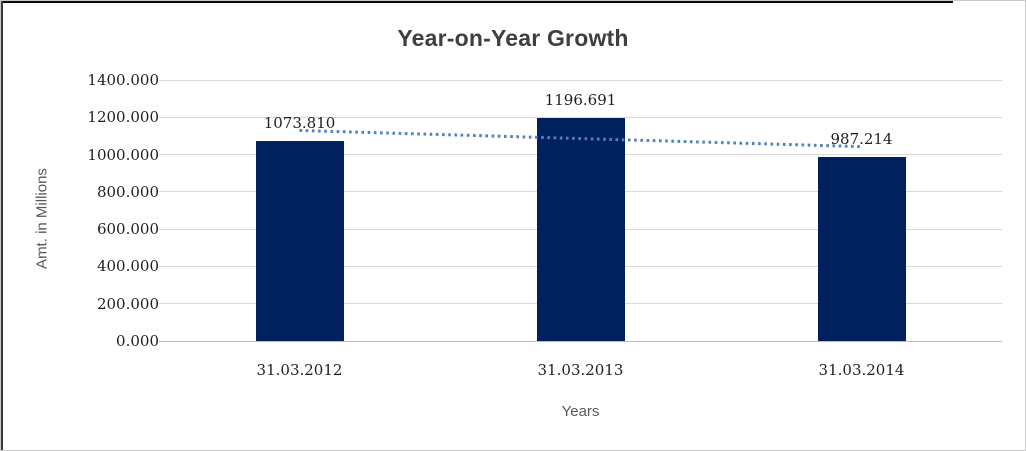  What do you see at coordinates (580, 341) in the screenshot?
I see `x-axis-line` at bounding box center [580, 341].